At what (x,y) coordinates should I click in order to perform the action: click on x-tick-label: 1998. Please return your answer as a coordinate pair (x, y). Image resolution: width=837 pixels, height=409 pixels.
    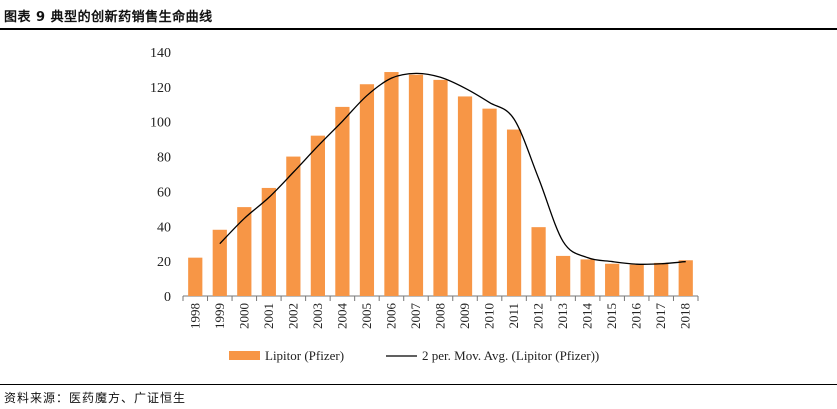
    Looking at the image, I should click on (194, 316).